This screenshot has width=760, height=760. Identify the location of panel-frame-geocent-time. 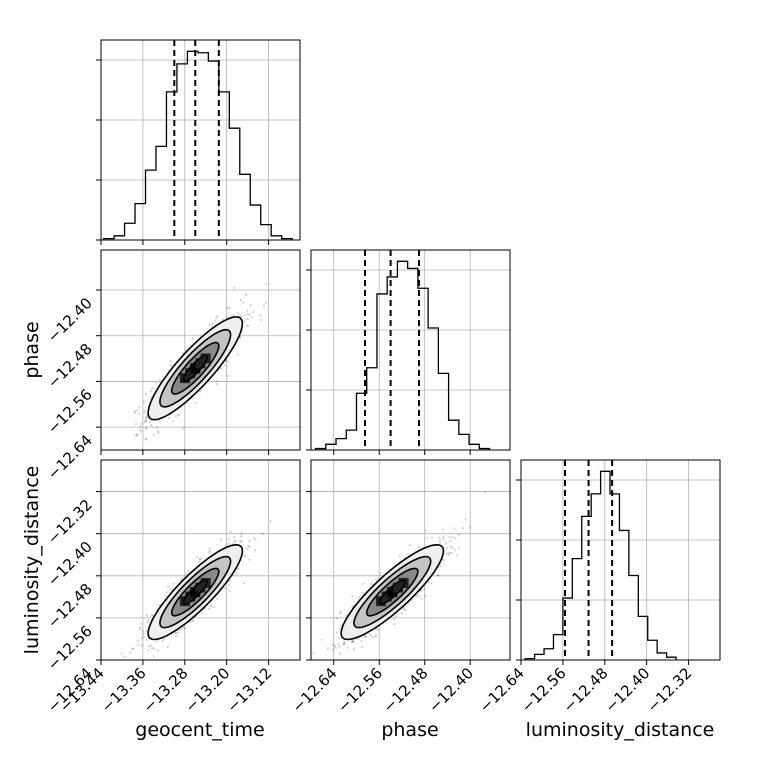
(200, 140).